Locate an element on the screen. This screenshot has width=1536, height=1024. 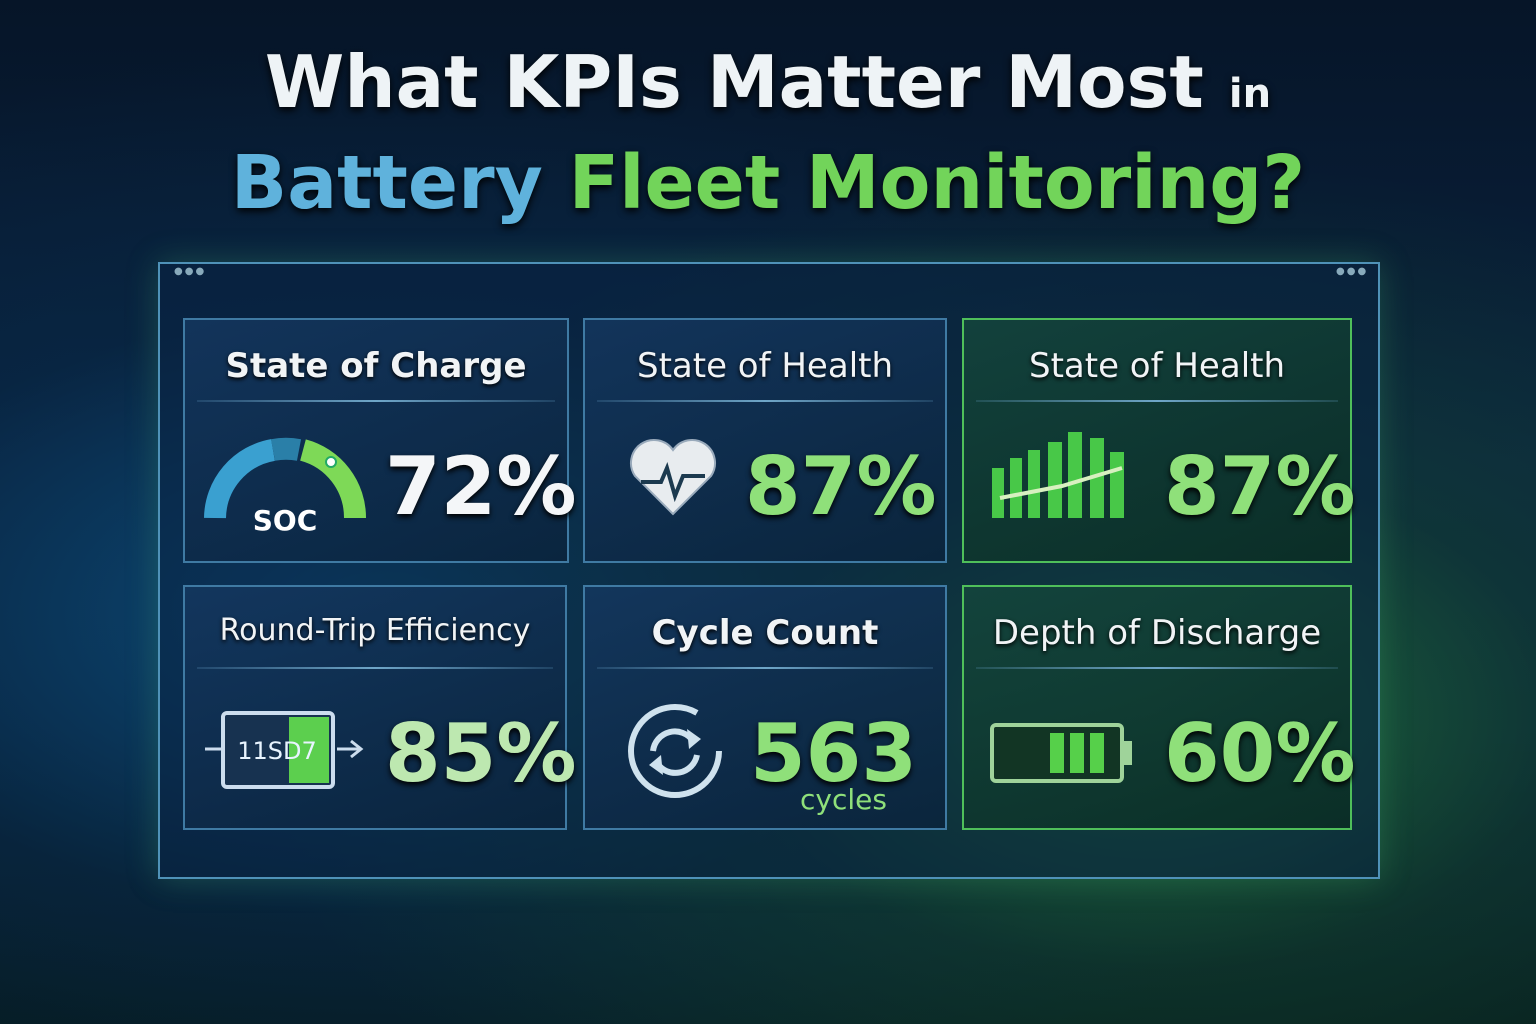
card-title: Round-Trip Efficiency is located at coordinates (375, 630).